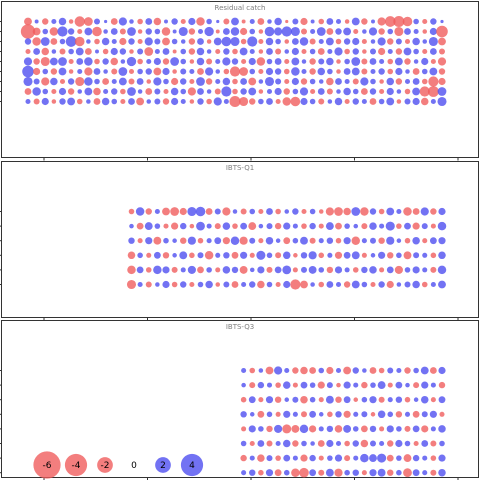 This screenshot has width=480, height=480. Describe the element at coordinates (76, 466) in the screenshot. I see `legend-label: -4` at that location.